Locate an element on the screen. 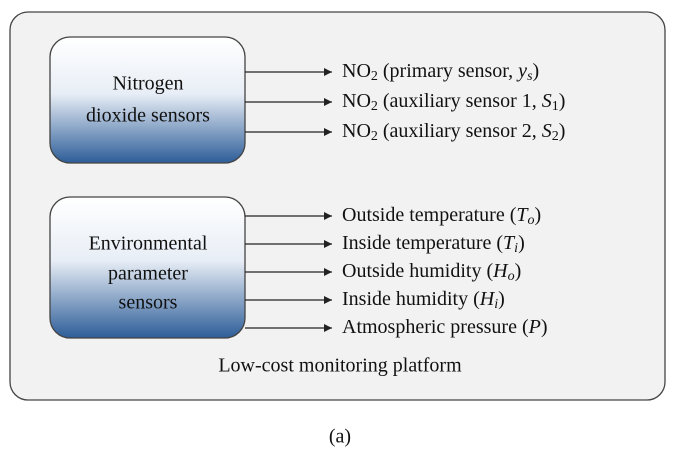  platform-label: Low-cost monitoring platform is located at coordinates (340, 366).